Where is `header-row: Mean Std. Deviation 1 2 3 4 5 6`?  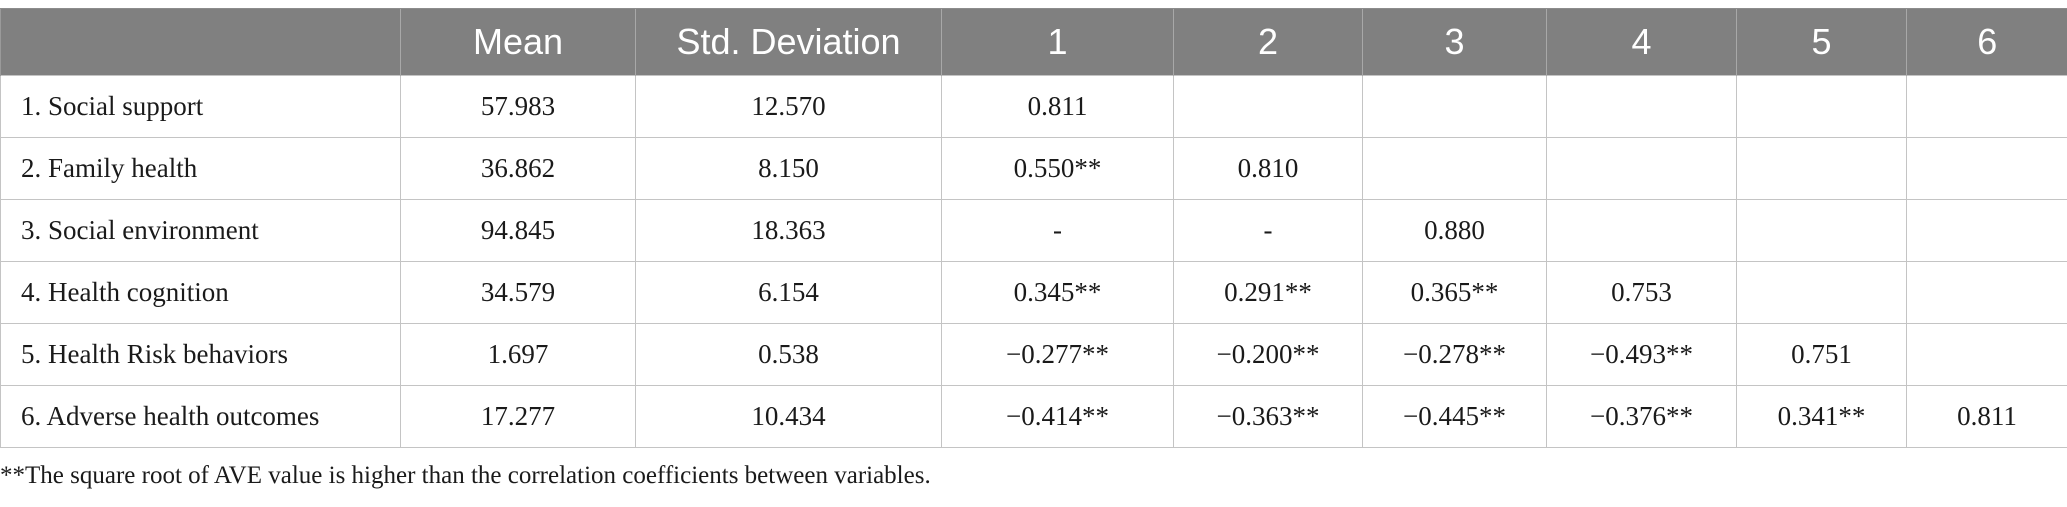 header-row: Mean Std. Deviation 1 2 3 4 5 6 is located at coordinates (1033, 42).